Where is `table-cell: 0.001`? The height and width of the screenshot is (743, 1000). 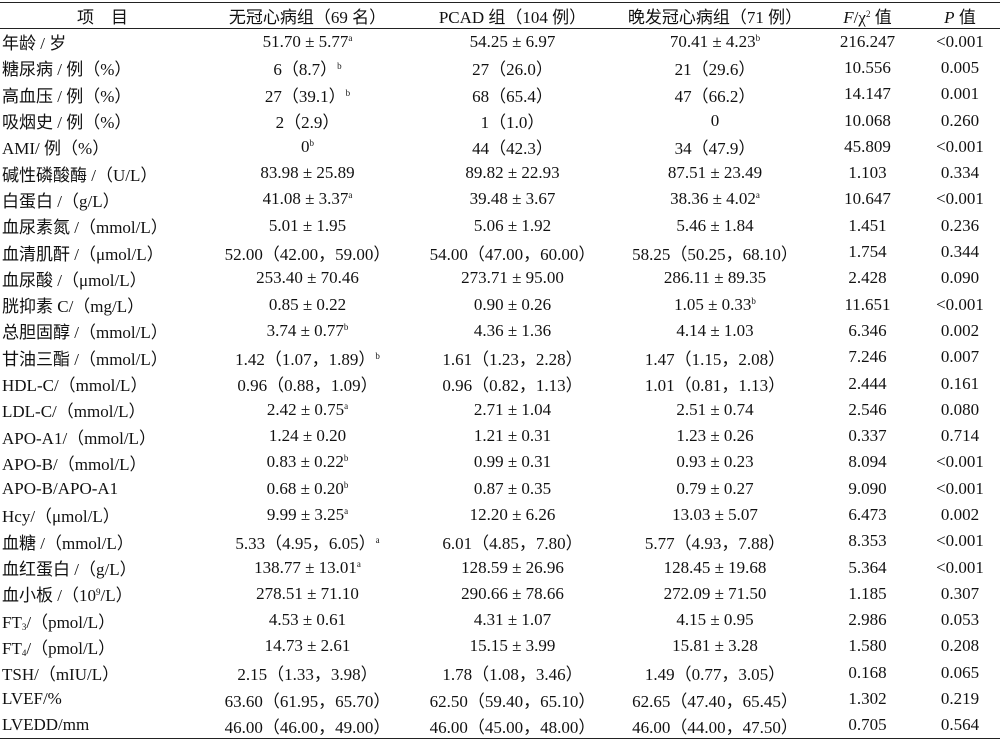
table-cell: 0.001 is located at coordinates (960, 94).